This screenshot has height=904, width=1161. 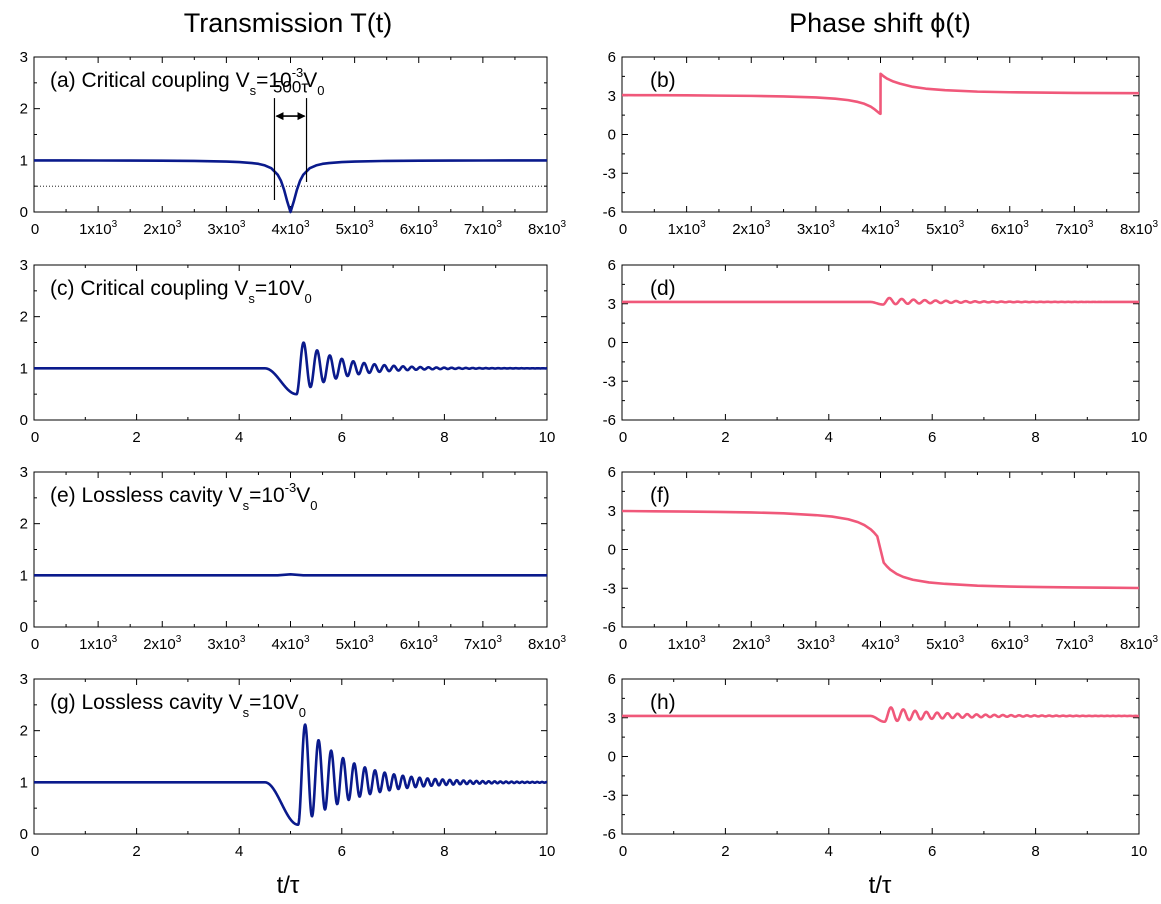 I want to click on series-line-d, so click(x=880, y=301).